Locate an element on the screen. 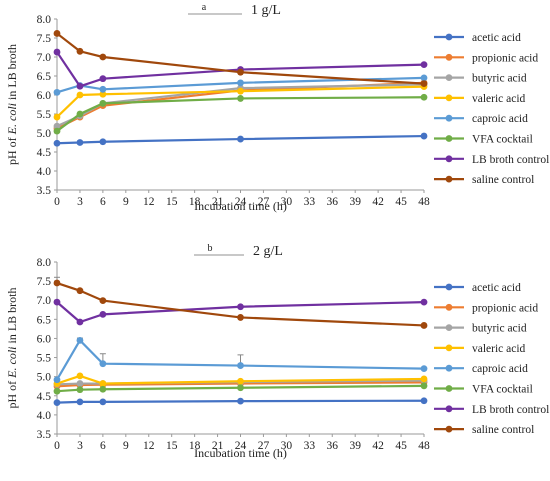 The height and width of the screenshot is (481, 550). legend-label: VFA cocktail is located at coordinates (502, 140).